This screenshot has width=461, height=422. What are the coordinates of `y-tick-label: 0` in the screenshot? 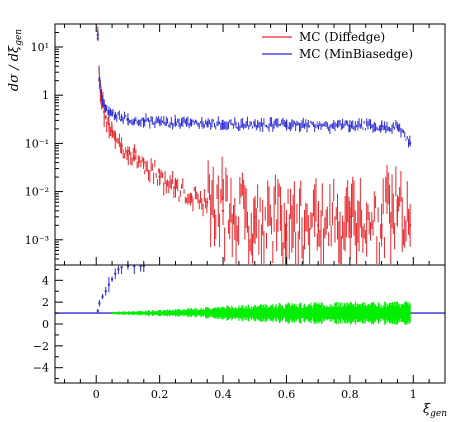 It's located at (45, 324).